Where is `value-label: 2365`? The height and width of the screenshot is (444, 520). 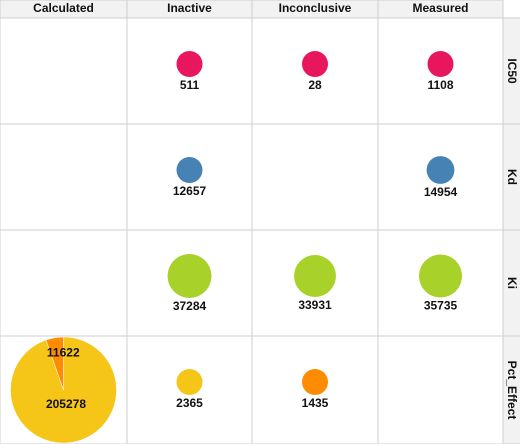
value-label: 2365 is located at coordinates (189, 403).